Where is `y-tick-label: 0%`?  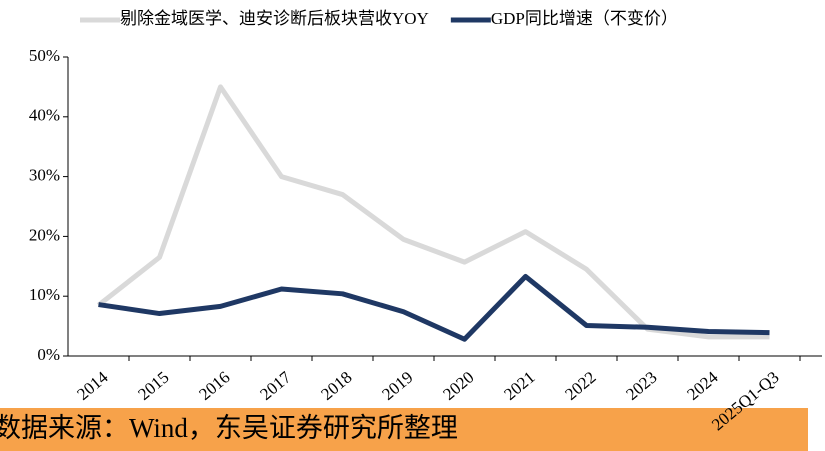
y-tick-label: 0% is located at coordinates (48, 354).